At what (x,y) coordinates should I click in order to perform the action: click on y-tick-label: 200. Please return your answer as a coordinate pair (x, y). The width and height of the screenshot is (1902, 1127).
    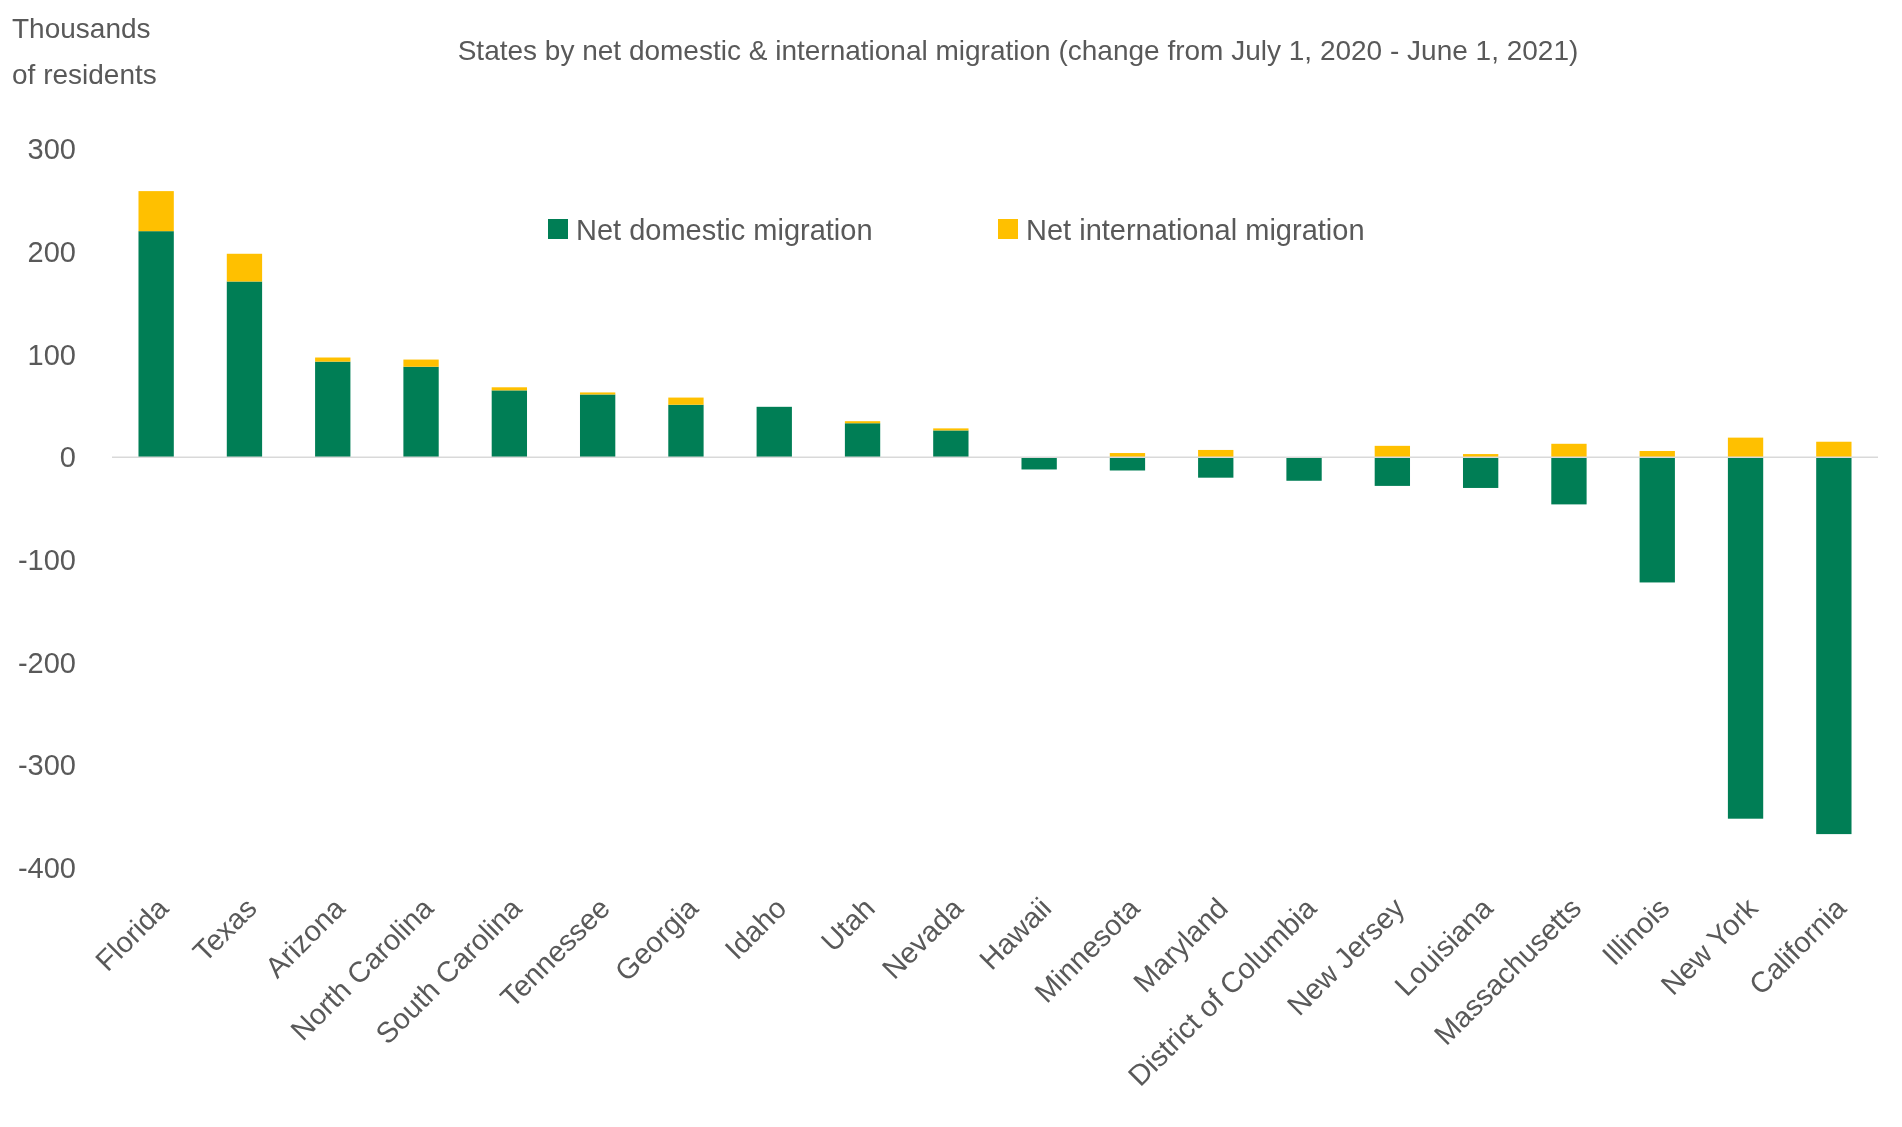
    Looking at the image, I should click on (51, 251).